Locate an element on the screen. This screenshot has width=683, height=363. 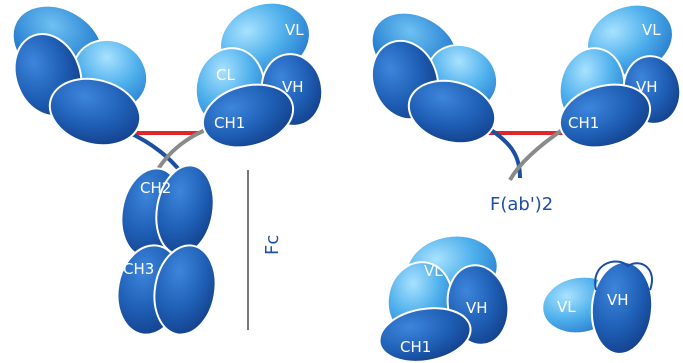
fab2-left-arm is located at coordinates (434, 78).